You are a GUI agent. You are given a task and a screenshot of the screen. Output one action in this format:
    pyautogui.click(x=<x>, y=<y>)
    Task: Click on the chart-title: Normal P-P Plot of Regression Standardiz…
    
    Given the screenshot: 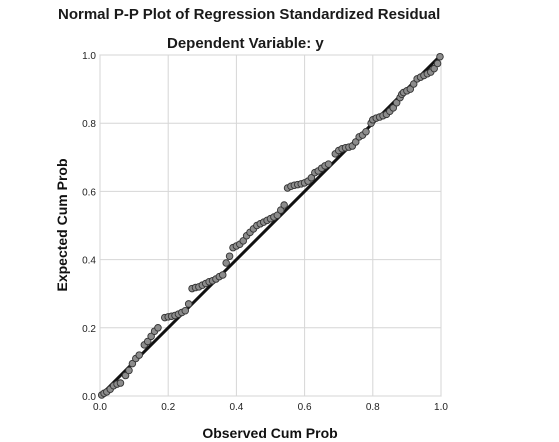 What is the action you would take?
    pyautogui.click(x=249, y=14)
    